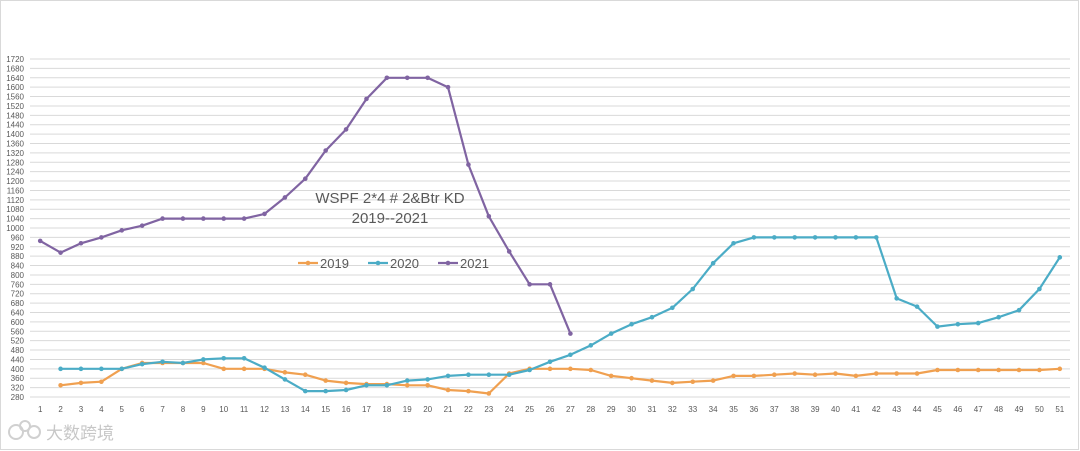  What do you see at coordinates (15, 106) in the screenshot?
I see `y-tick-label: 1520` at bounding box center [15, 106].